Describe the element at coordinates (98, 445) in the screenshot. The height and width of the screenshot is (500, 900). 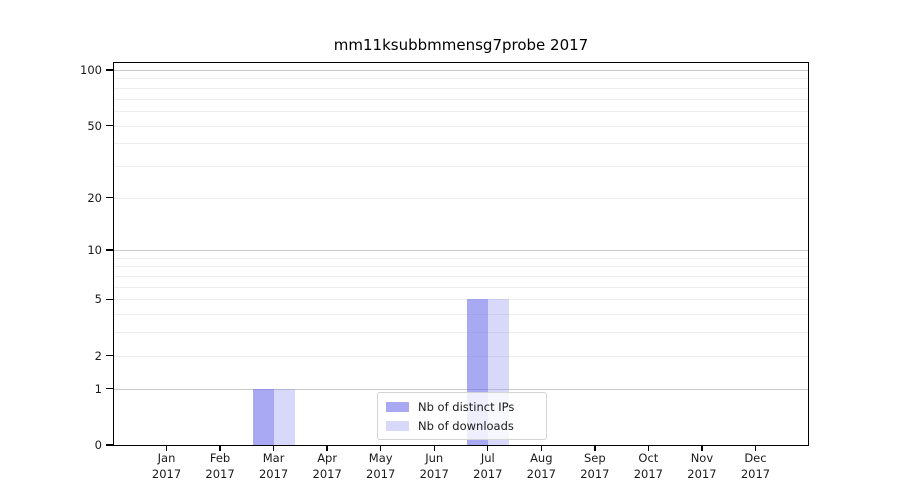
I see `y-tick-label: 0` at that location.